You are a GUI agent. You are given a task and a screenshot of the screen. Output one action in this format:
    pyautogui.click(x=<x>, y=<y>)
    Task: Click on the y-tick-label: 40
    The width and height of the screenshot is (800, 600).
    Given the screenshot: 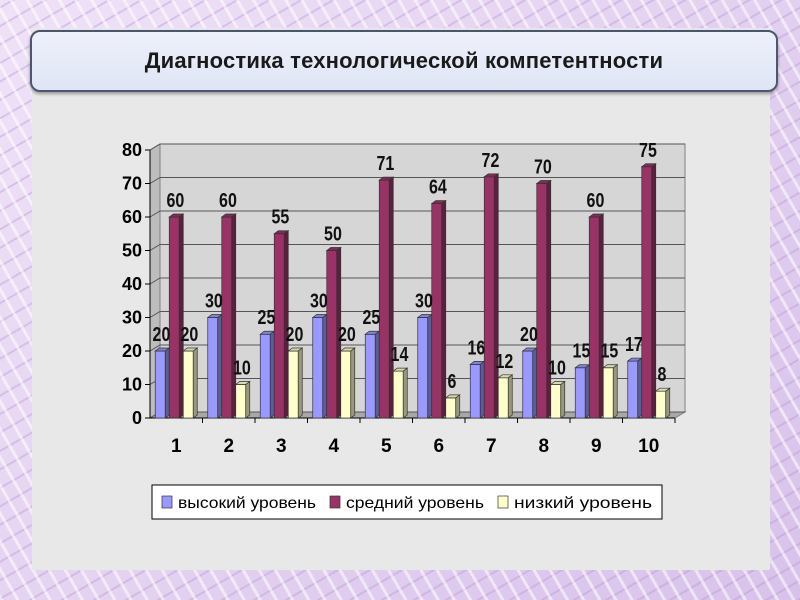 What is the action you would take?
    pyautogui.click(x=132, y=284)
    